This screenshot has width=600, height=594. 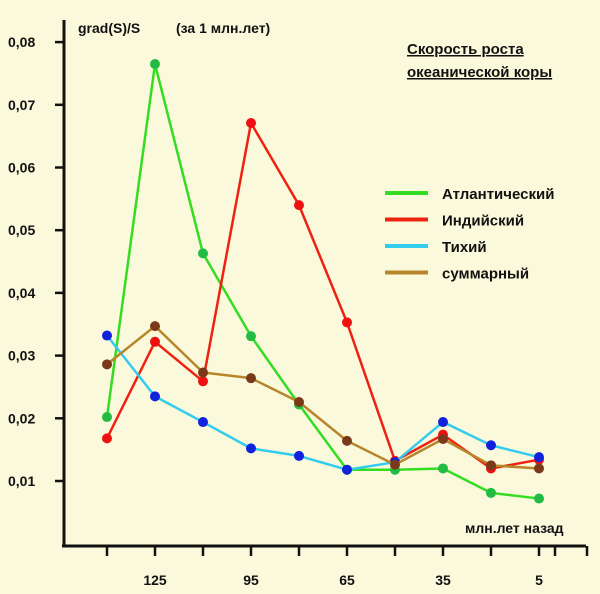 I want to click on y-tick-label: 0,05, so click(x=21, y=230).